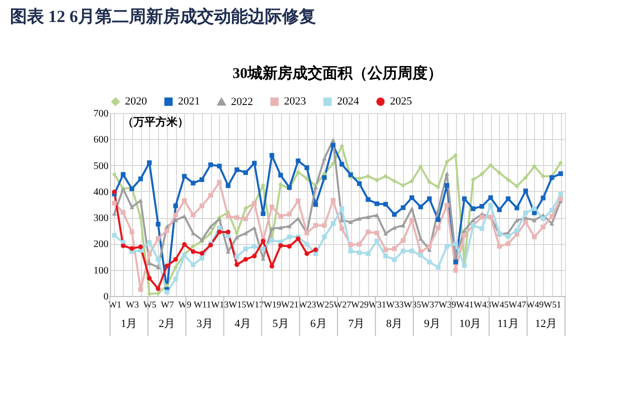 This screenshot has width=620, height=398. Describe the element at coordinates (242, 102) in the screenshot. I see `legend-label: 2022` at that location.